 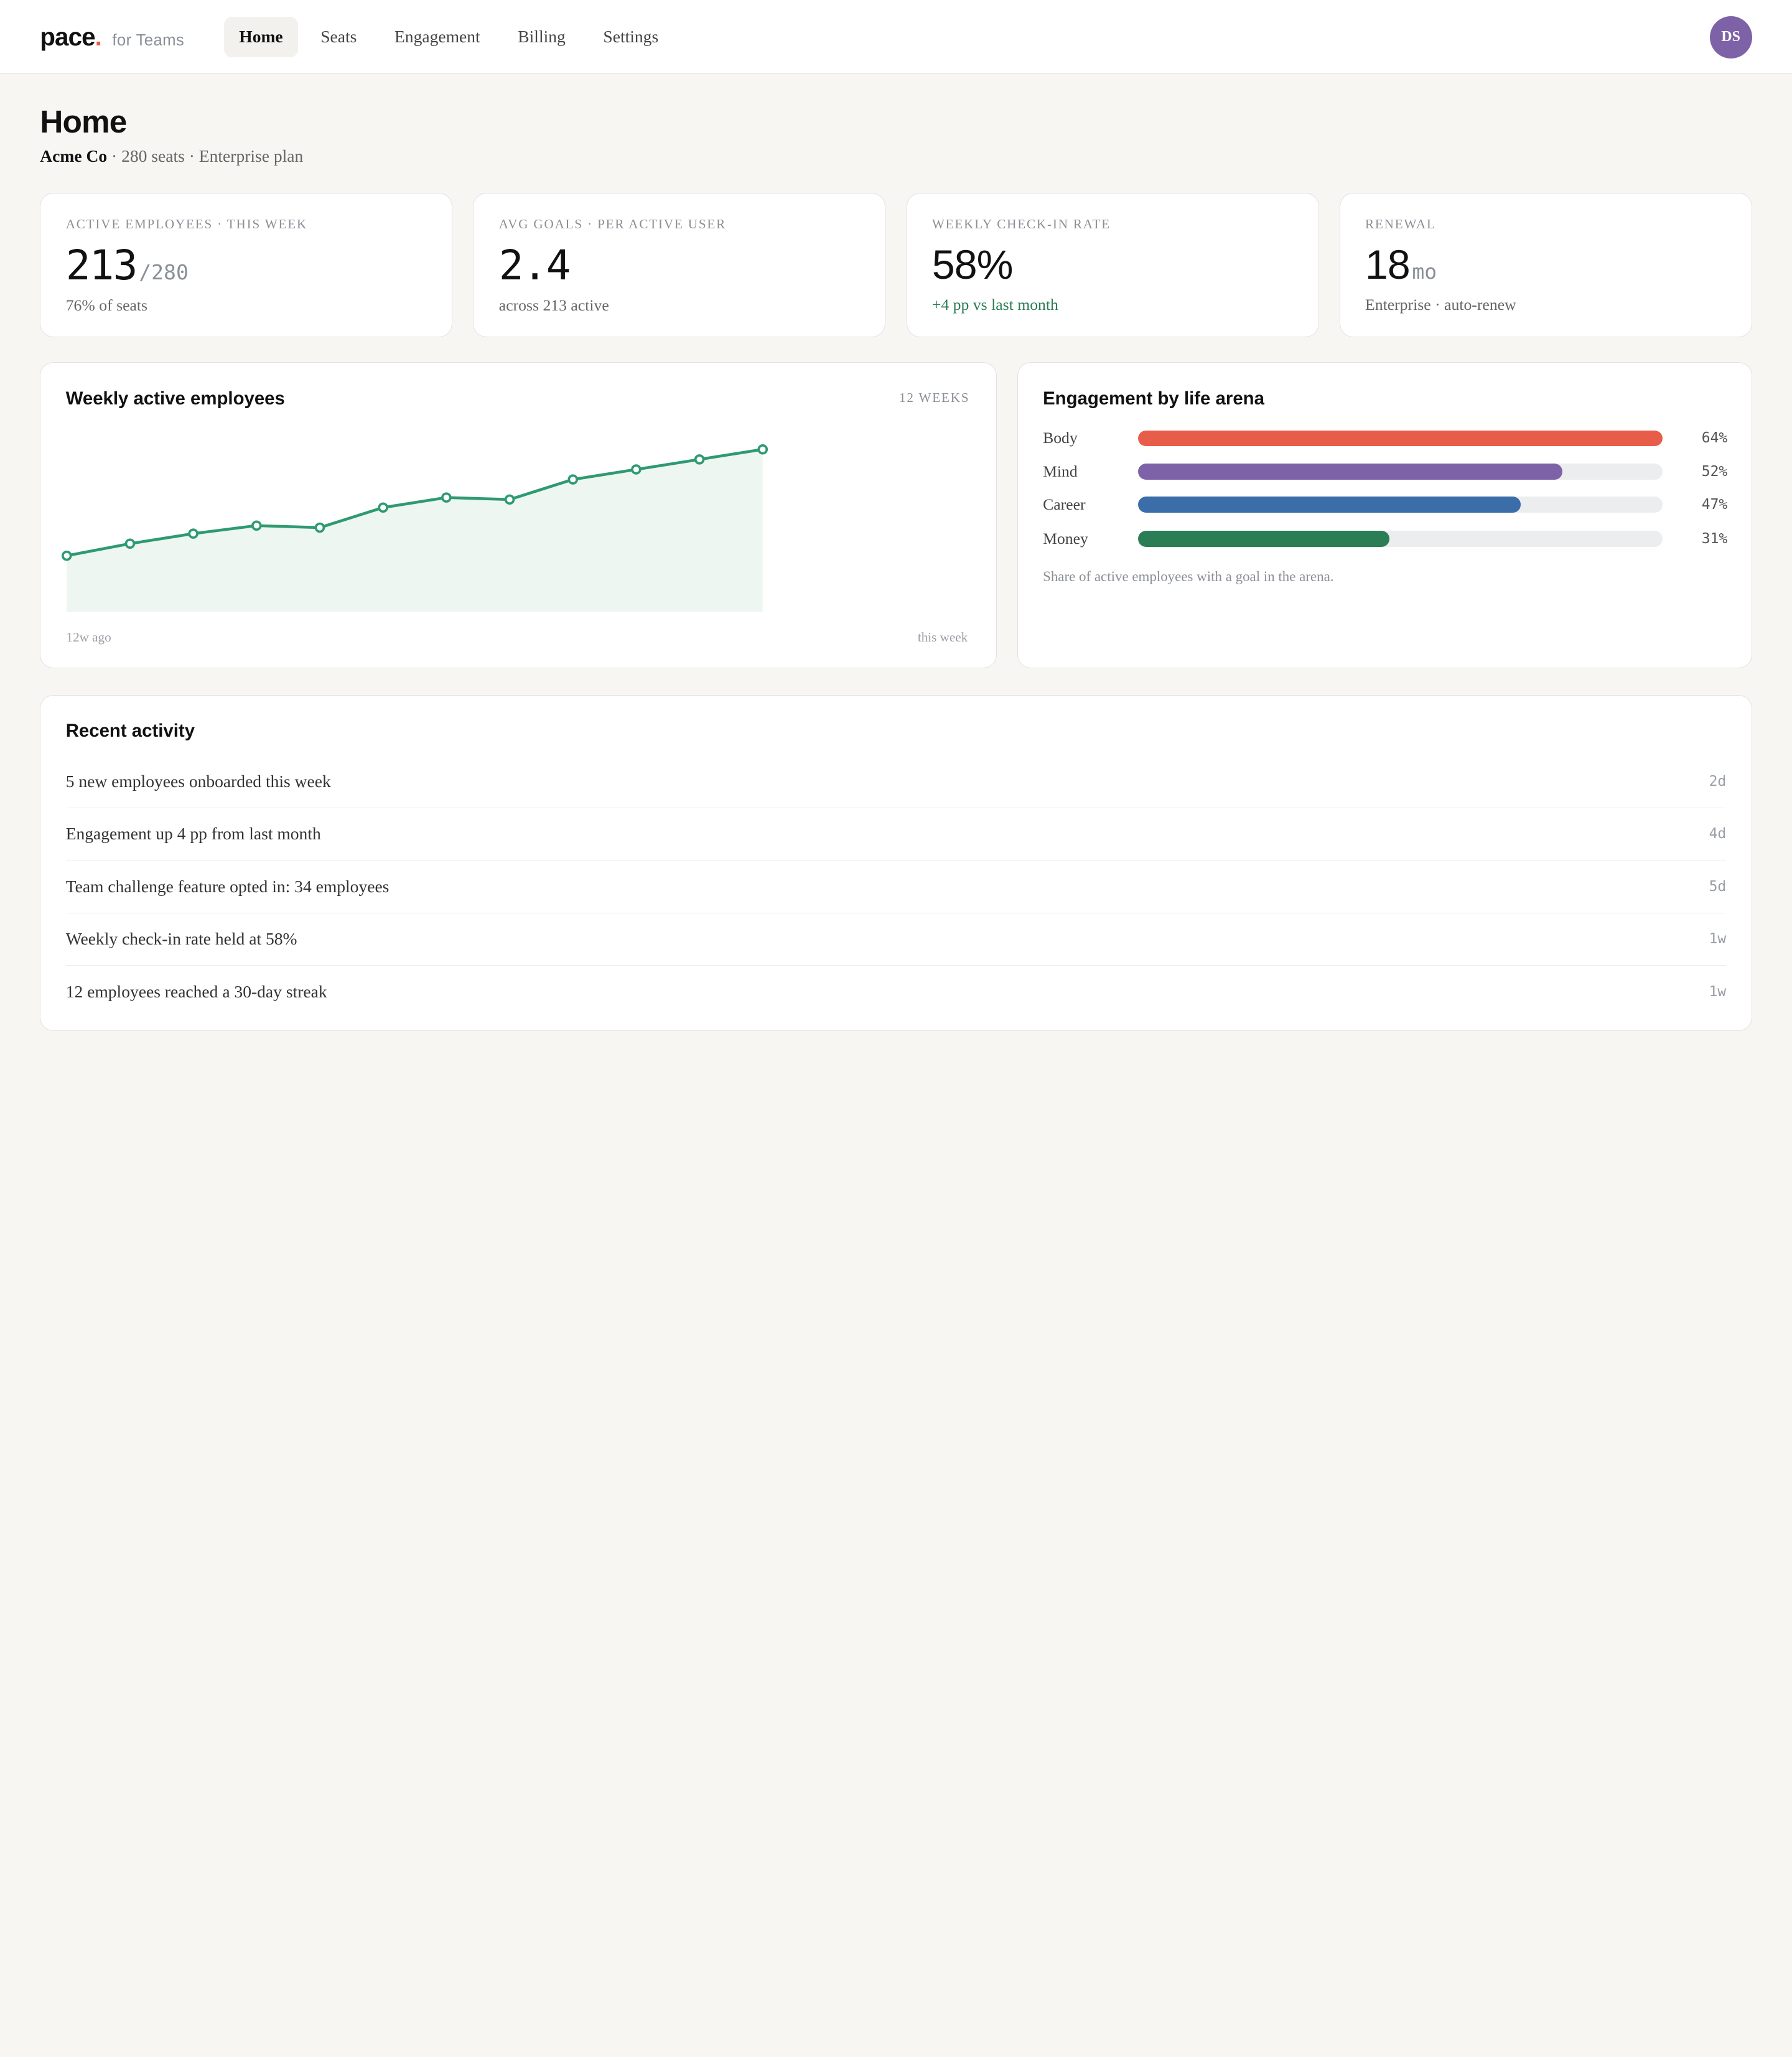 What do you see at coordinates (175, 398) in the screenshot?
I see `chart-title: Weekly active employees` at bounding box center [175, 398].